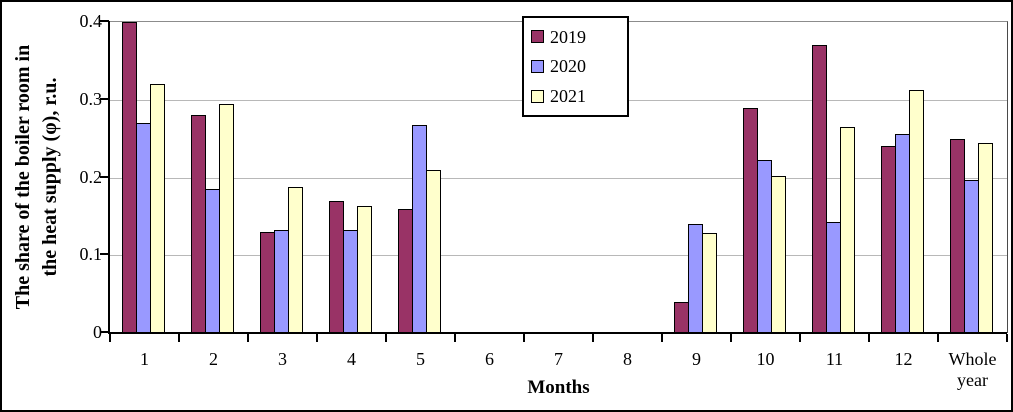 The width and height of the screenshot is (1013, 412). Describe the element at coordinates (97, 332) in the screenshot. I see `y-tick-label-0: 0` at that location.